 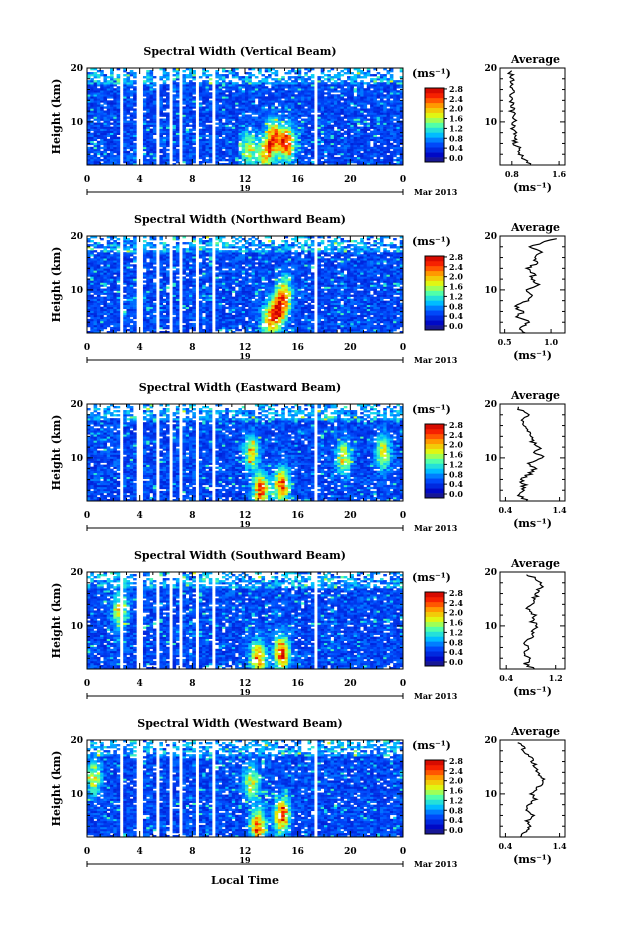 I want to click on colorbar-tick-label: 0.0, so click(x=456, y=158).